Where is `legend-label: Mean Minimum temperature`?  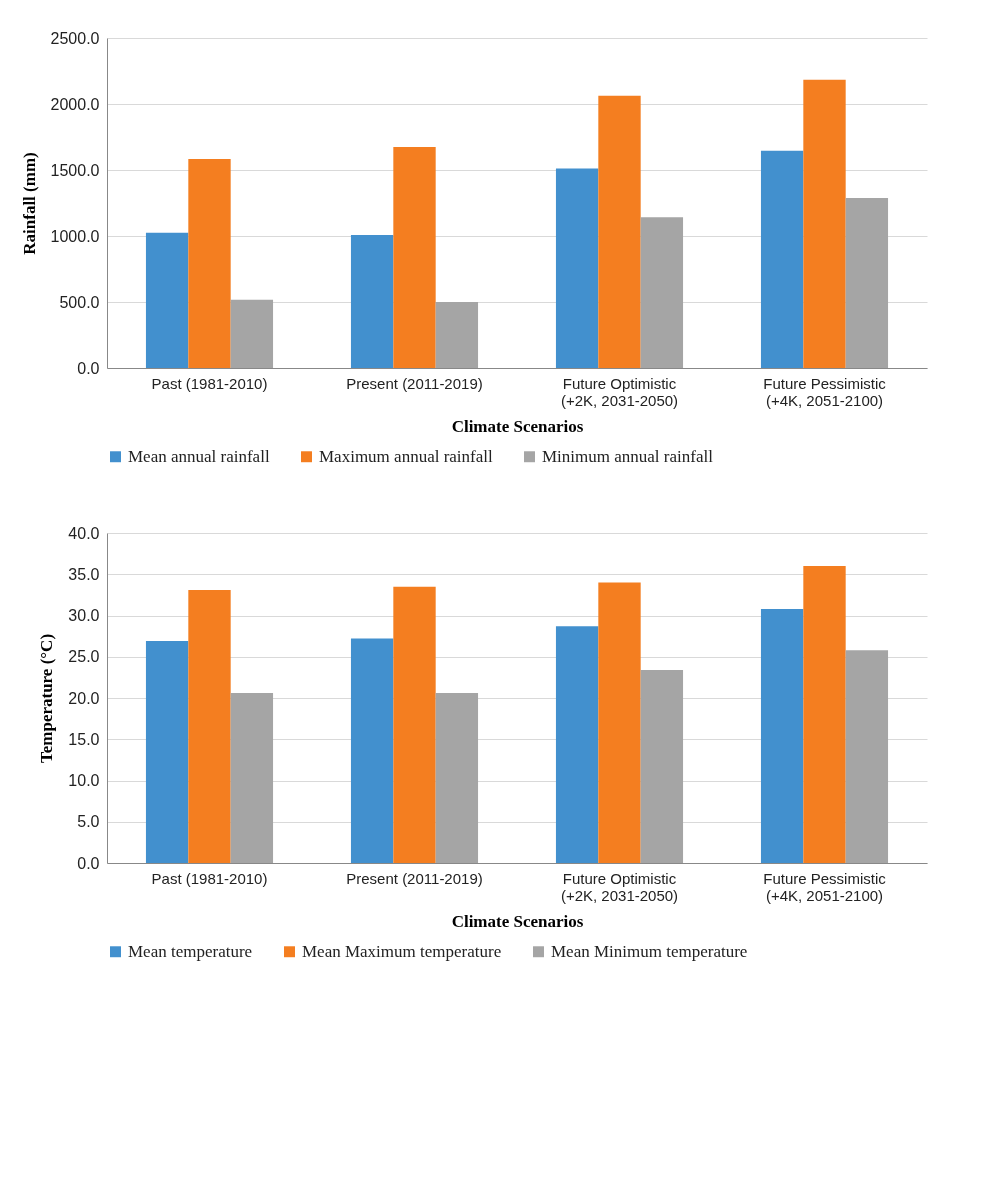 legend-label: Mean Minimum temperature is located at coordinates (649, 951).